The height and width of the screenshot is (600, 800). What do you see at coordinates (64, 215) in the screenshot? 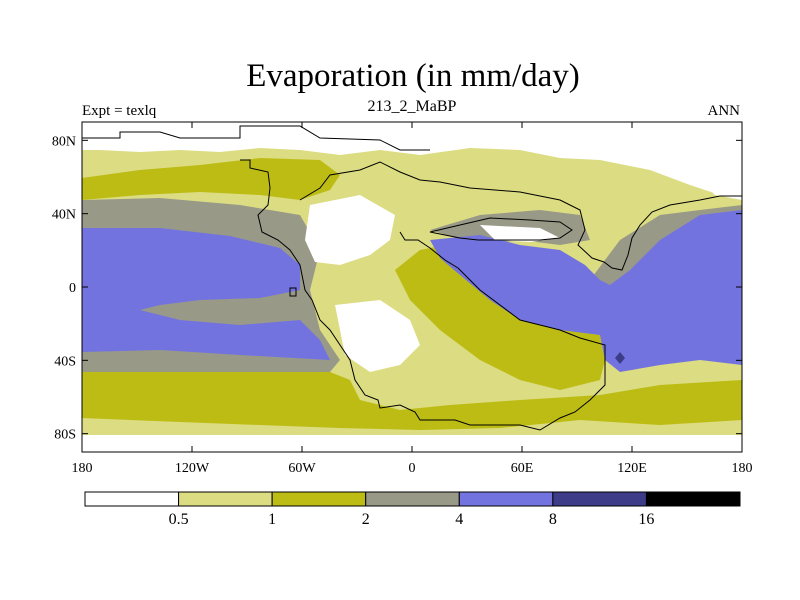
I see `lat-tick-label: 40N` at bounding box center [64, 215].